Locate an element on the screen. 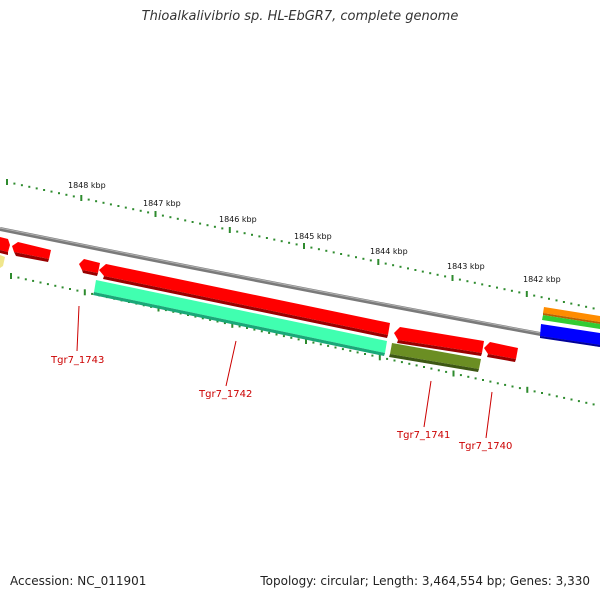  gene-label-tgr7-1741: Tgr7_1741 is located at coordinates (423, 435).